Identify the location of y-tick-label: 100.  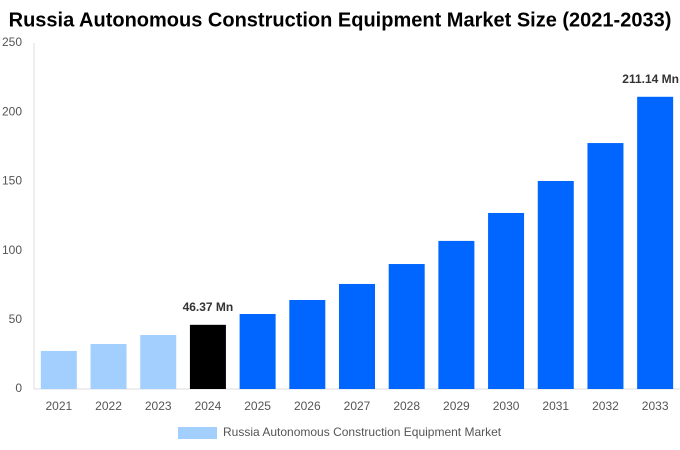
(12, 250).